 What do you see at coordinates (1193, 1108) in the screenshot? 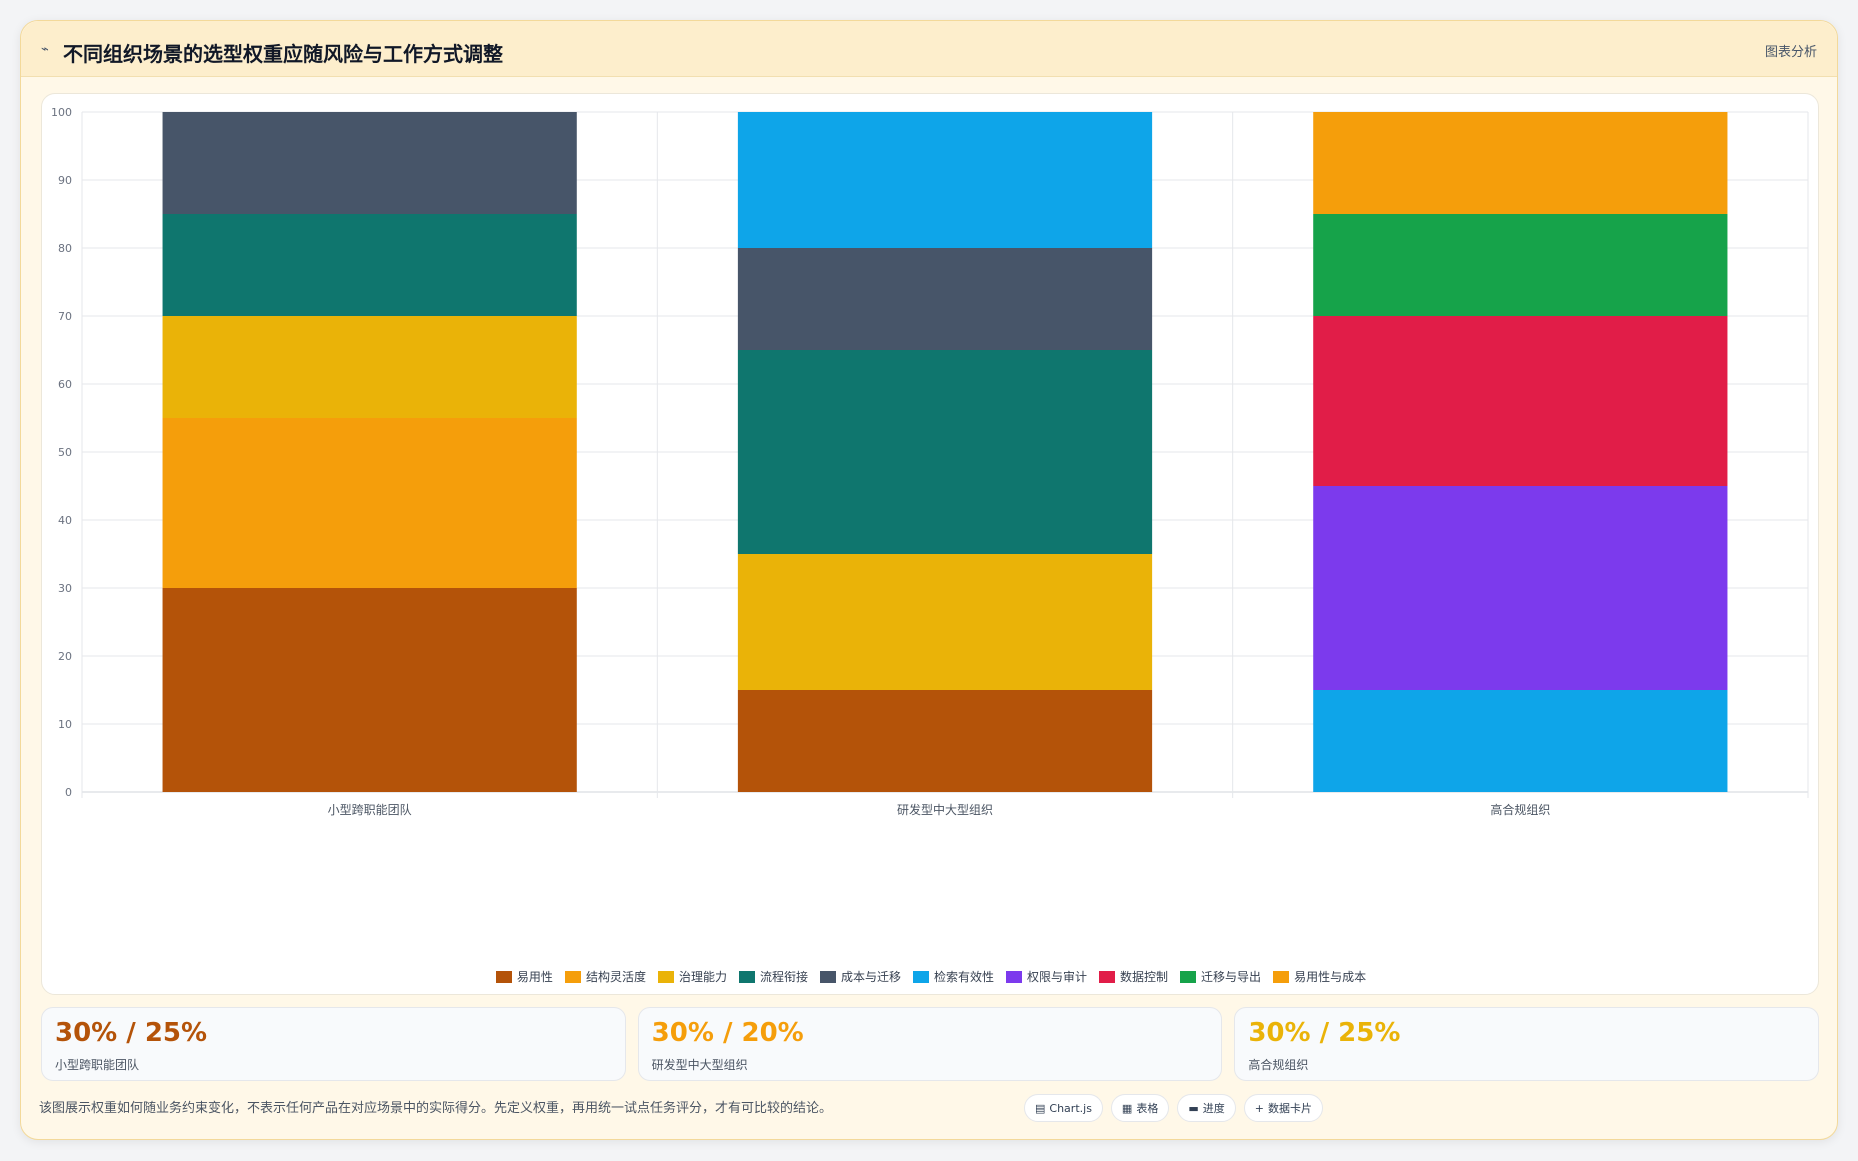
I see `progress-icon: ▬` at bounding box center [1193, 1108].